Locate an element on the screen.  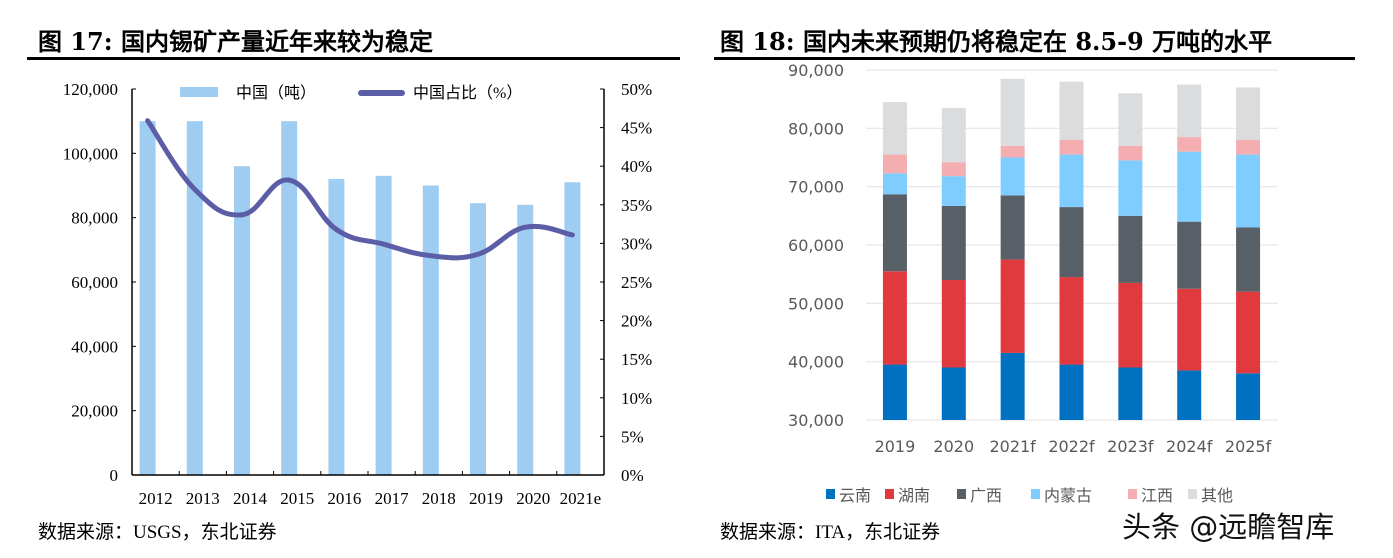
segment-江西-2025f is located at coordinates (1248, 147).